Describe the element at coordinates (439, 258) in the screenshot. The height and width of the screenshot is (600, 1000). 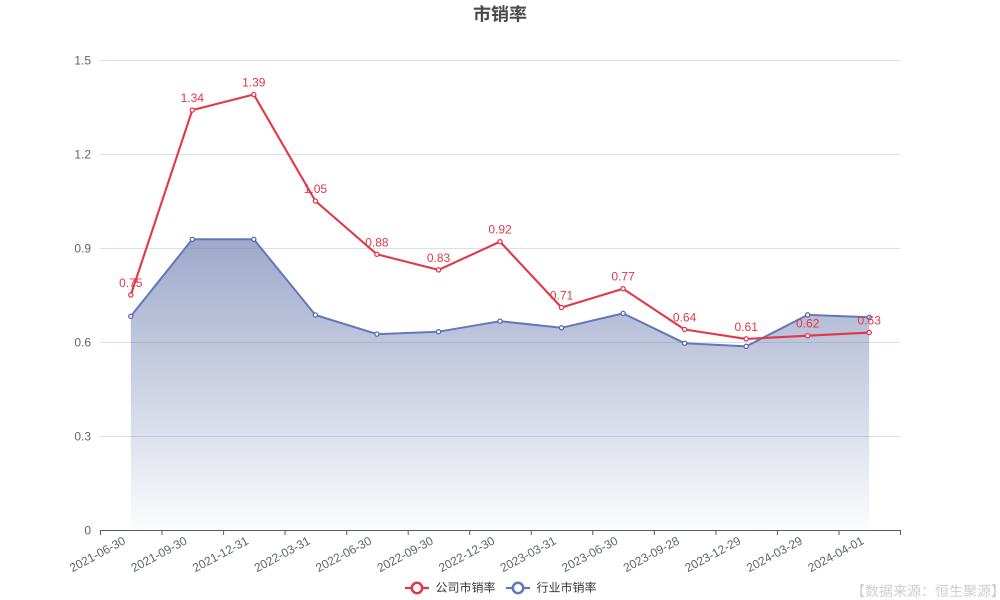
I see `svg-text: 0.83` at that location.